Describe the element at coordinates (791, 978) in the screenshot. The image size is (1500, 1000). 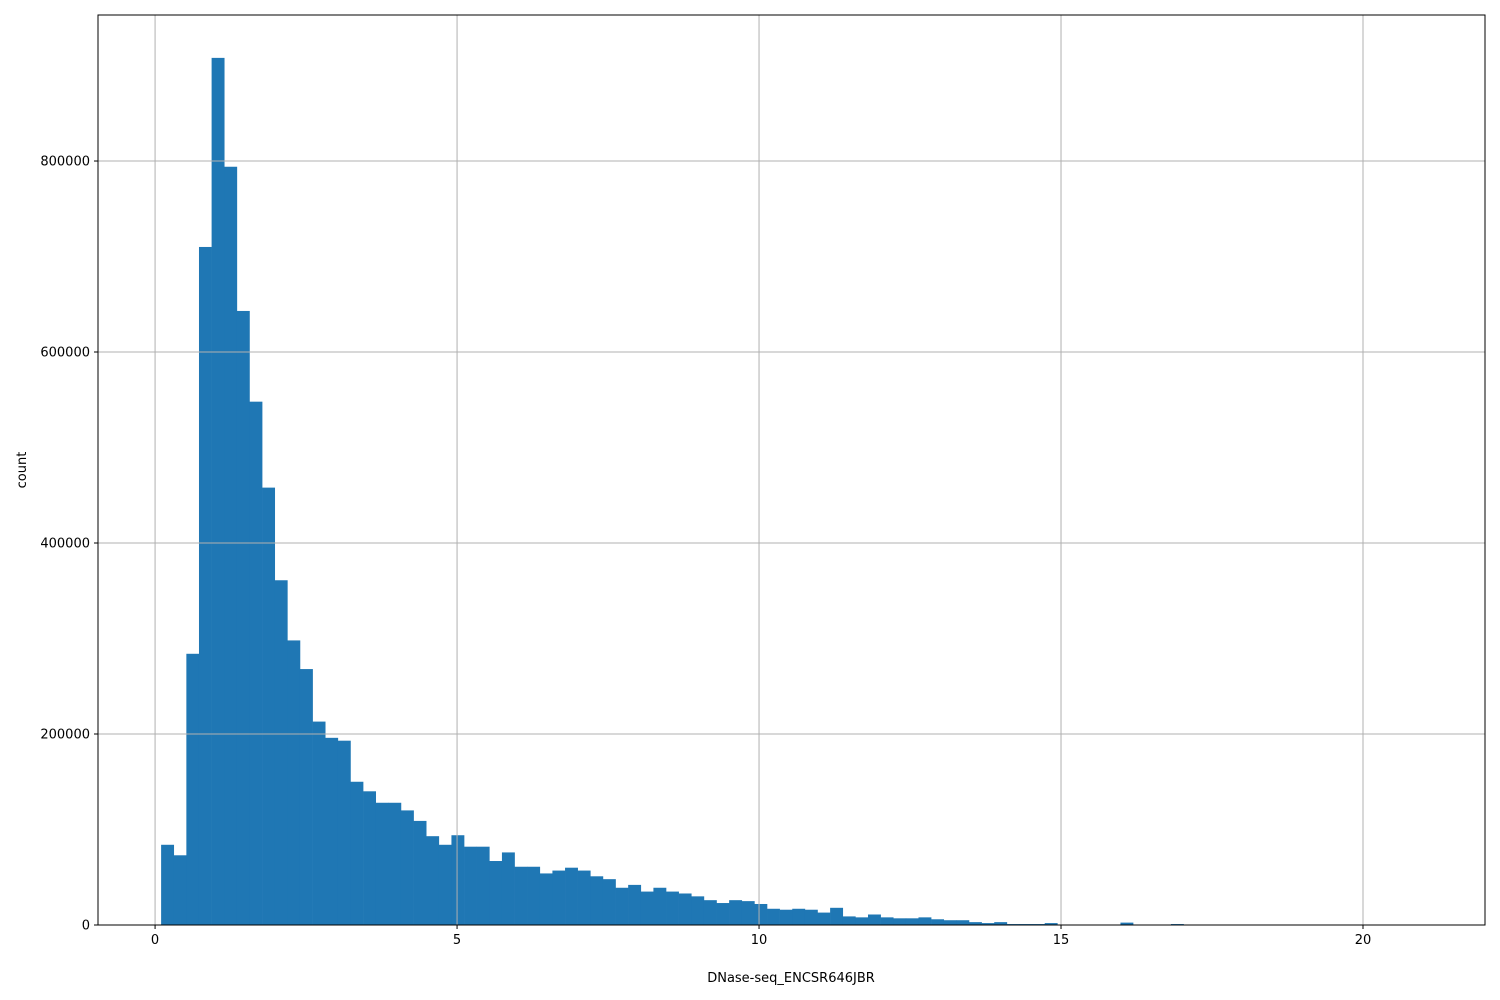
I see `x-axis-label: DNase-seq_ENCSR646JBR` at that location.